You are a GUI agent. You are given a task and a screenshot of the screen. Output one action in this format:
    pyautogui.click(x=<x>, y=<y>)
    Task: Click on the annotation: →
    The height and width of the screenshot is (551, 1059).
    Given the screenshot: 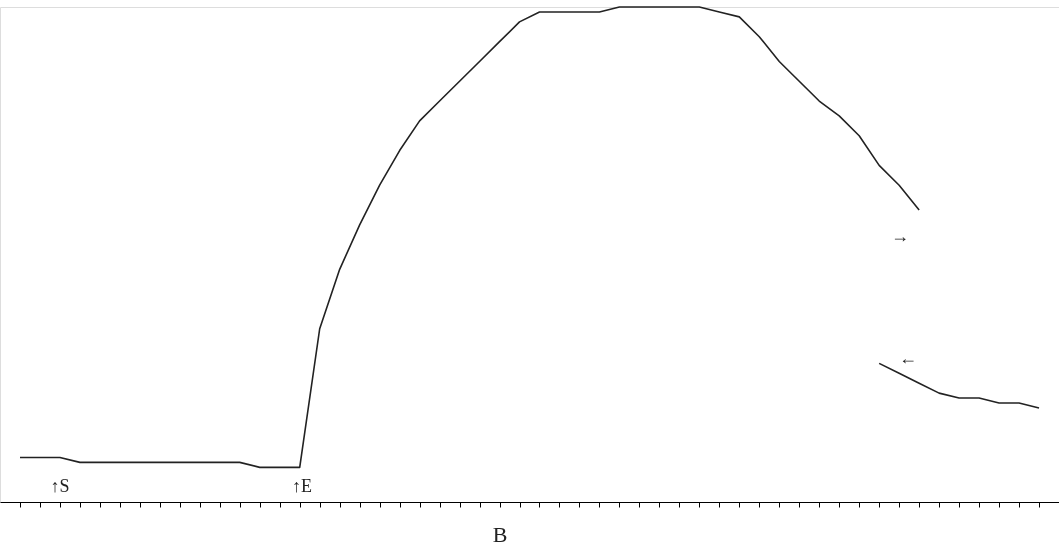 What is the action you would take?
    pyautogui.click(x=900, y=236)
    